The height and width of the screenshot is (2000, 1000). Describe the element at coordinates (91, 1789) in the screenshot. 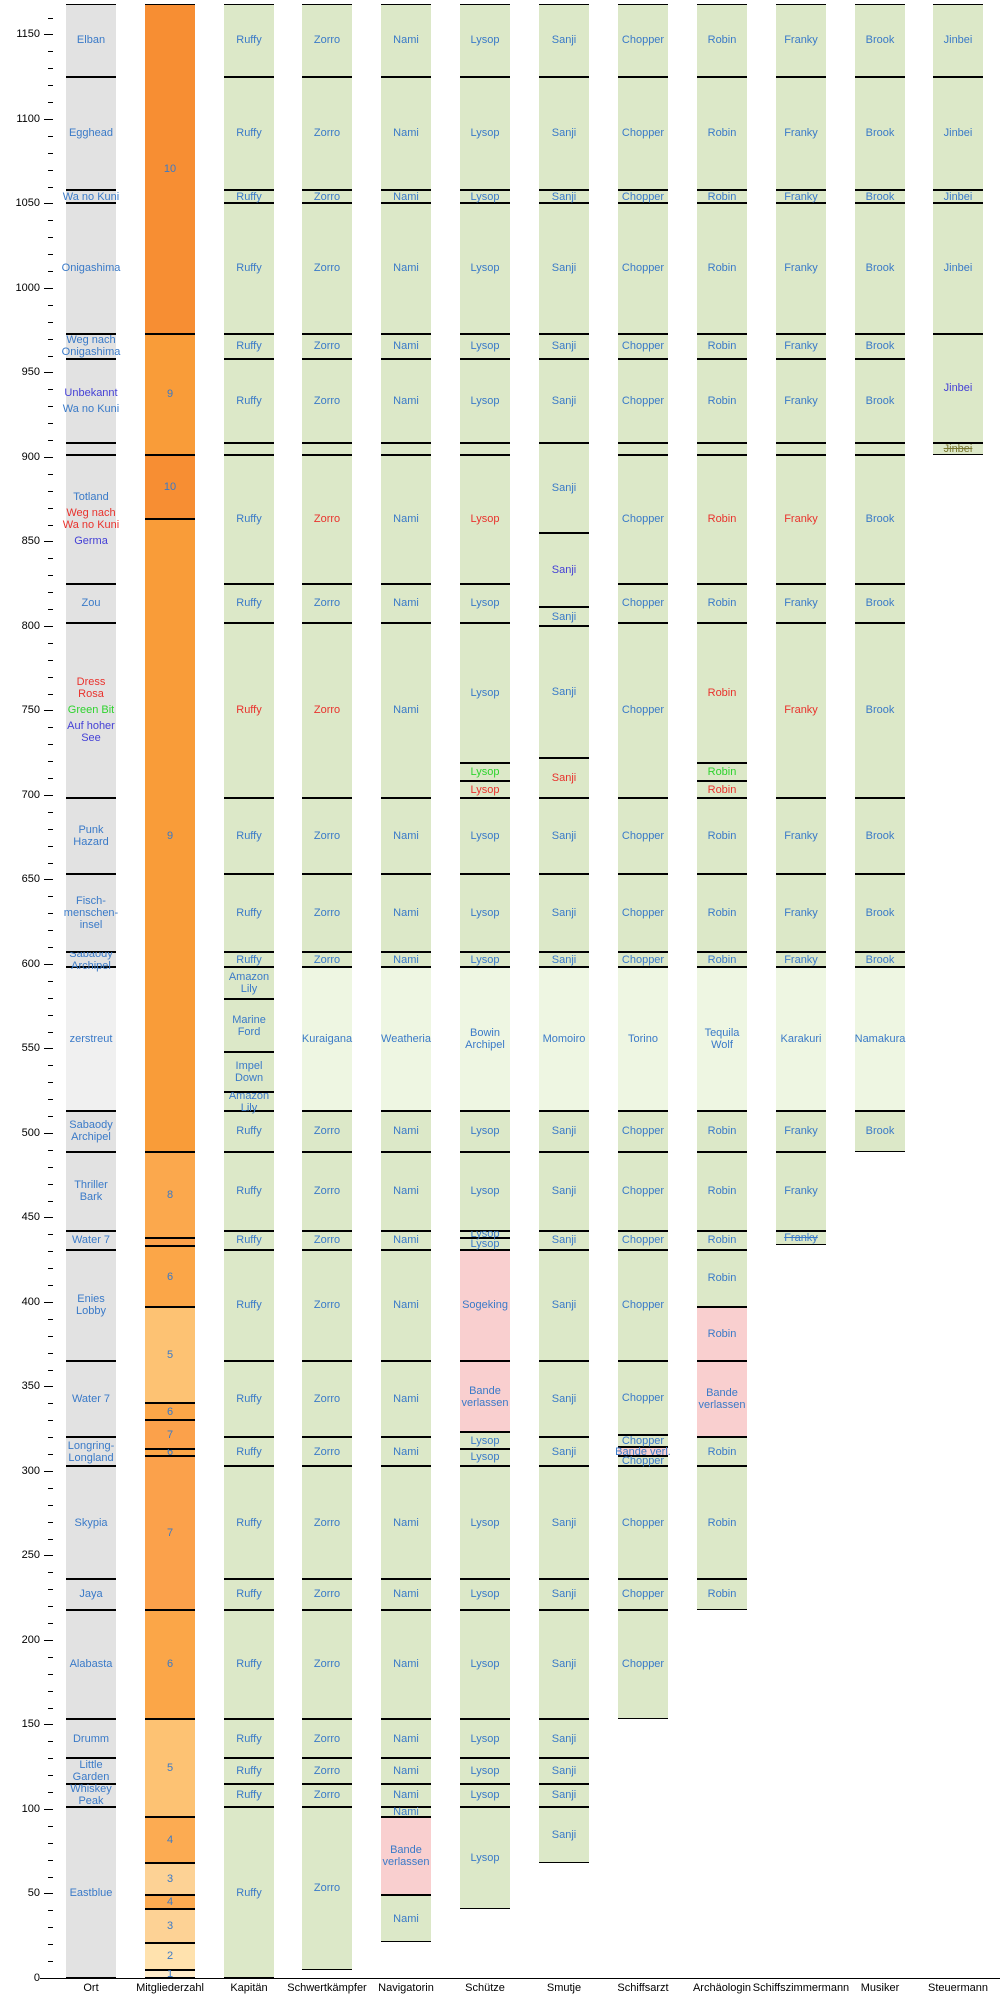

I see `segment-label: Whiskey` at that location.